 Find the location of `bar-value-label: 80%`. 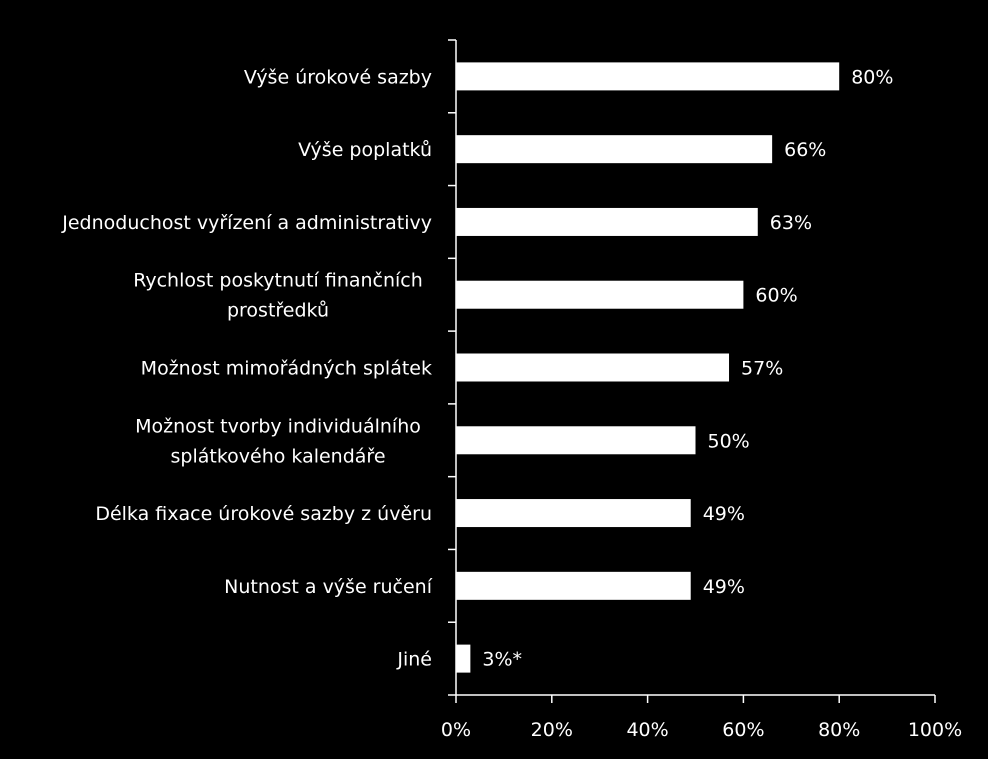

bar-value-label: 80% is located at coordinates (872, 77).